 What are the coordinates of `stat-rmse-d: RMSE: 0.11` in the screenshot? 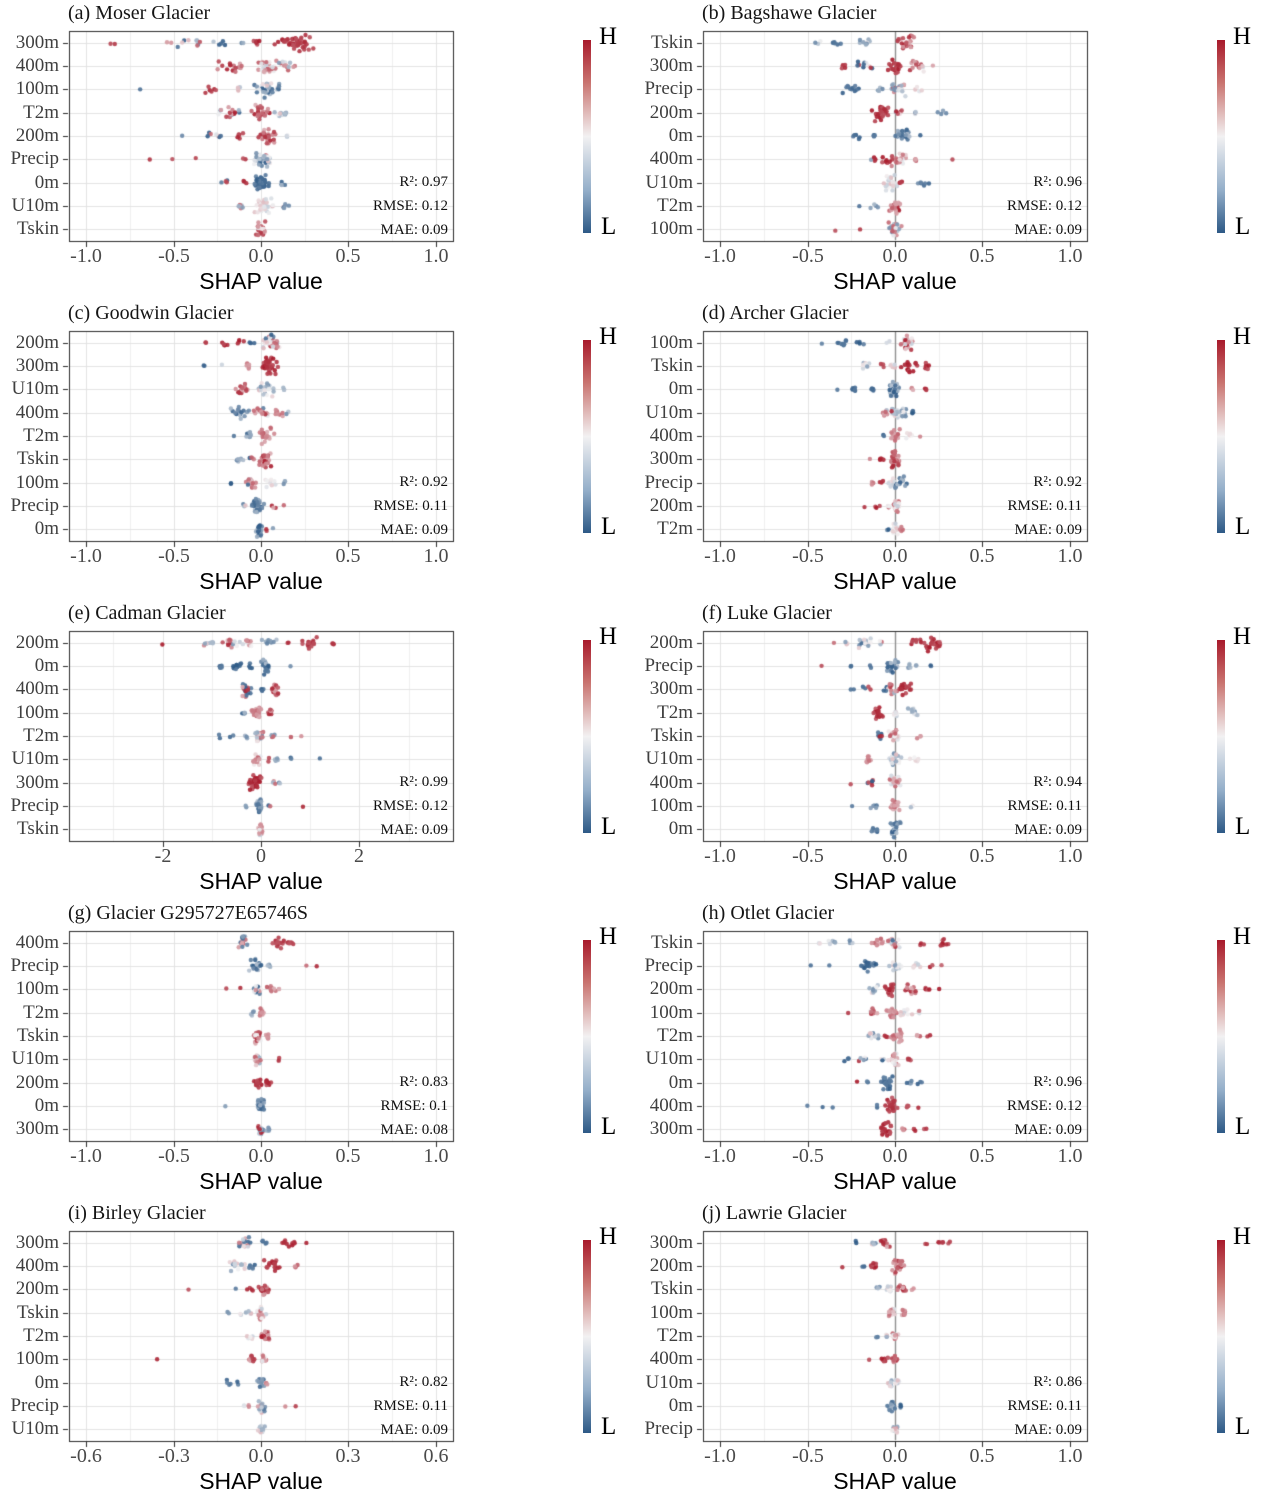 It's located at (1044, 506).